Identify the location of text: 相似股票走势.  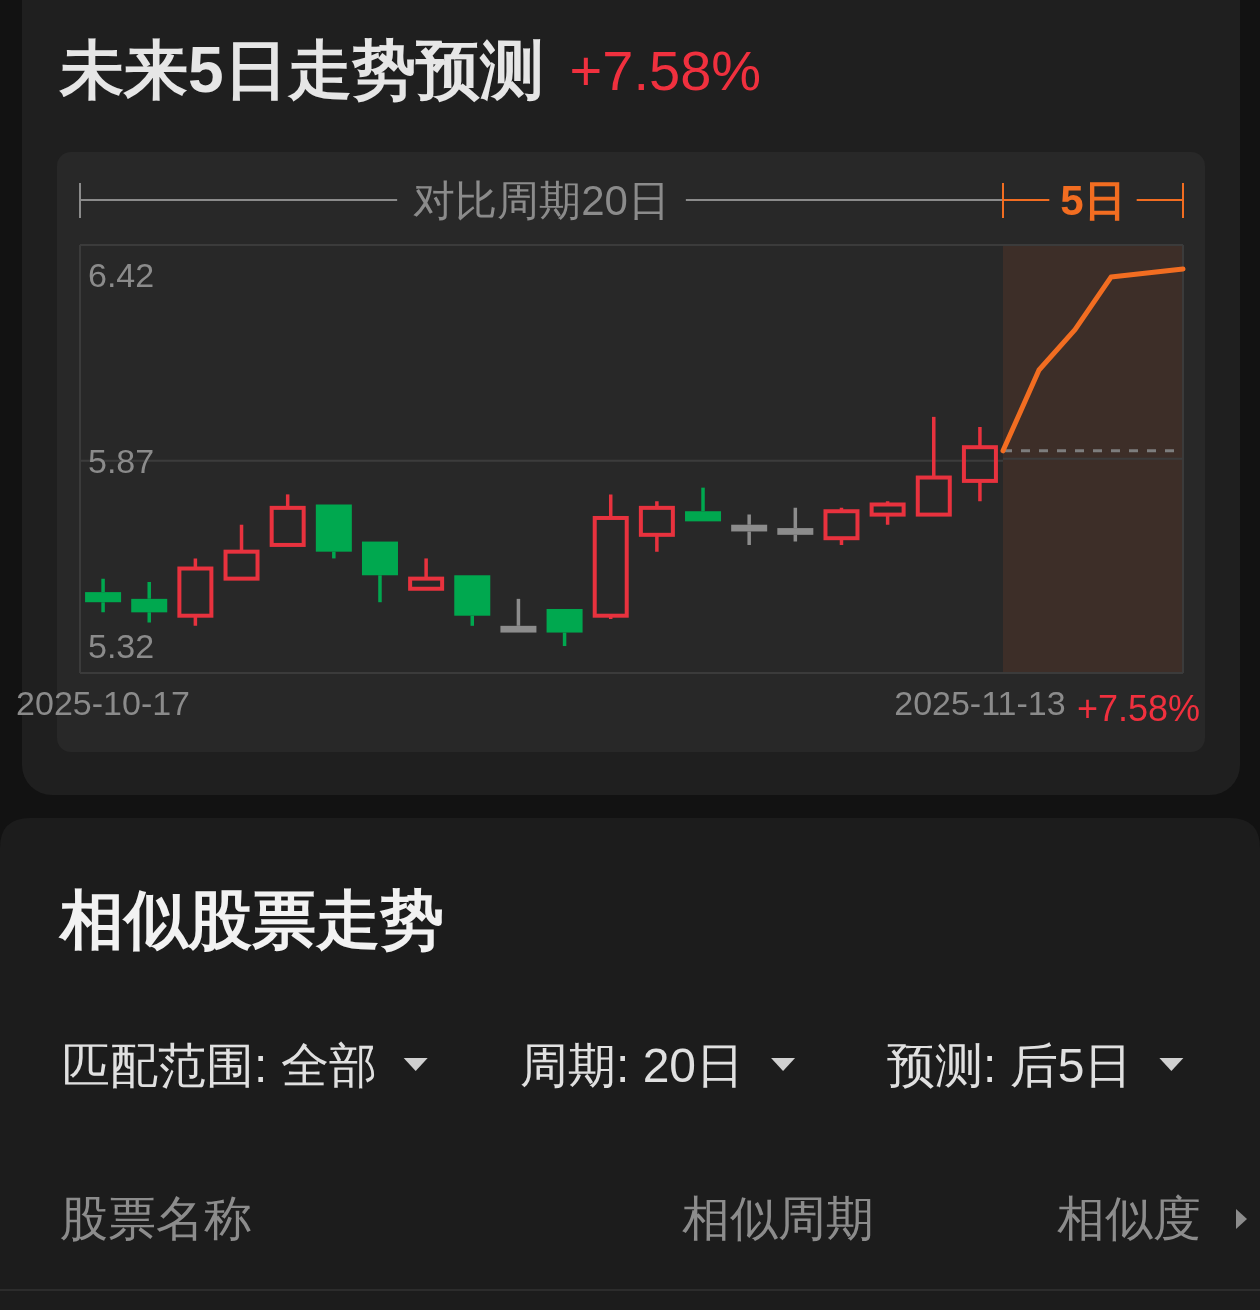
(251, 920).